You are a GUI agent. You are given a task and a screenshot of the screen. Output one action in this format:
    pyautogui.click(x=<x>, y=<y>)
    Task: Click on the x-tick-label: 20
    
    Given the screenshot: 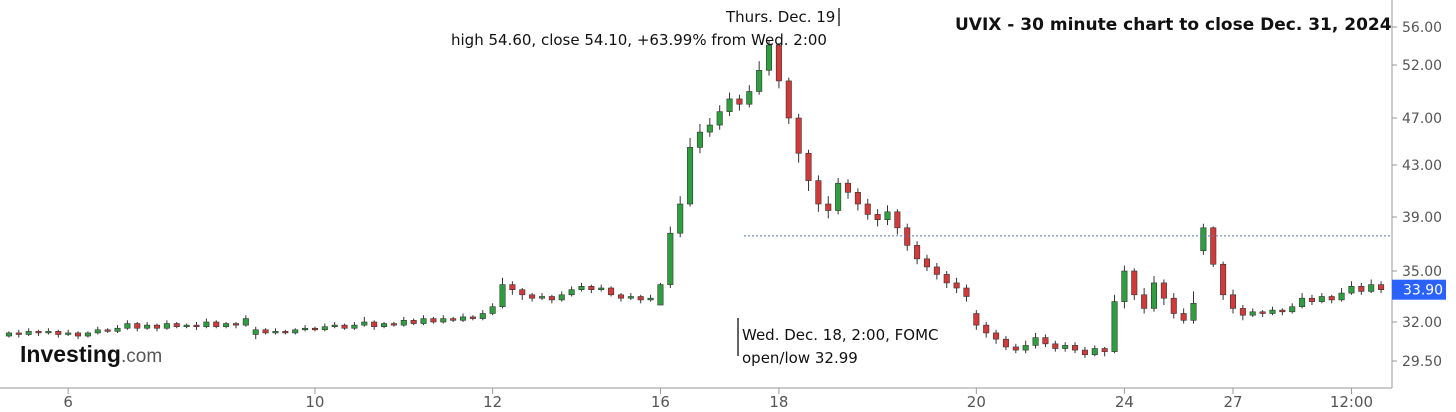 What is the action you would take?
    pyautogui.click(x=976, y=402)
    